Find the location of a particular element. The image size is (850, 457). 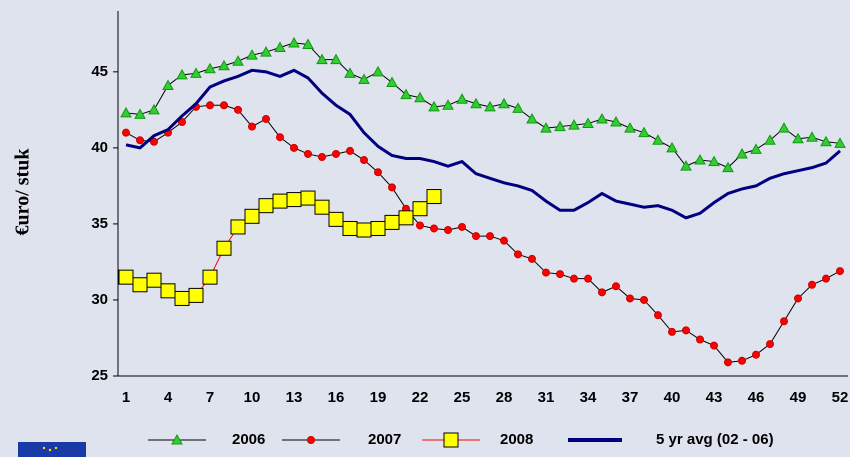

x-tick-label: 22 is located at coordinates (420, 397).